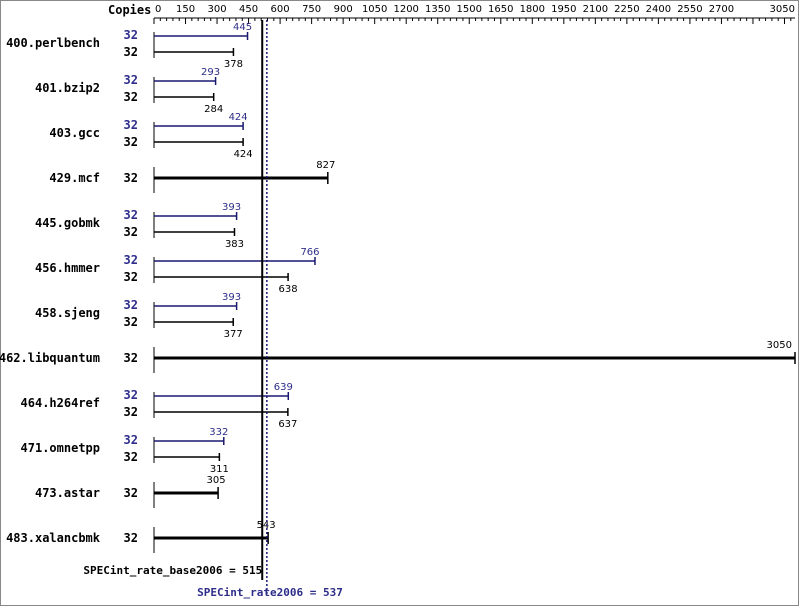 The height and width of the screenshot is (606, 799). What do you see at coordinates (217, 9) in the screenshot?
I see `x-tick-label: 300` at bounding box center [217, 9].